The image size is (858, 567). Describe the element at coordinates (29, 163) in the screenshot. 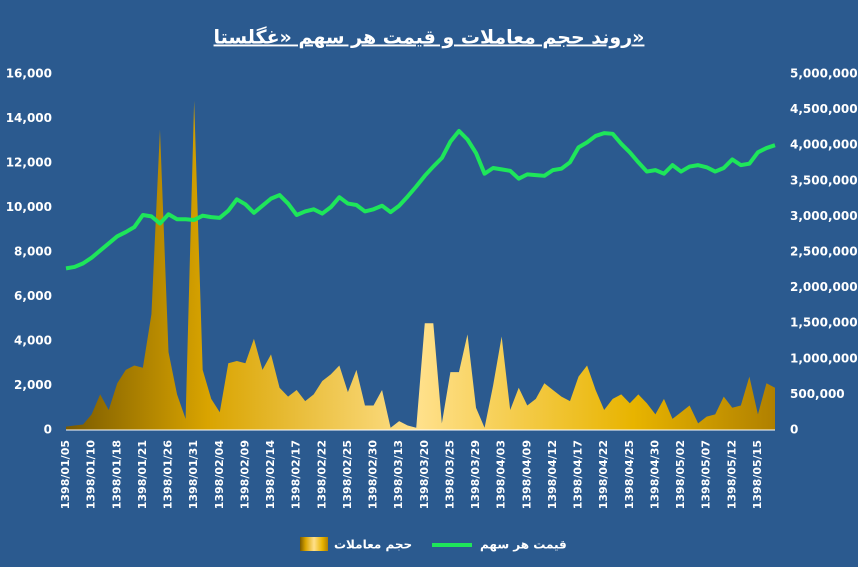

I see `y-tick-label: 12,000` at that location.